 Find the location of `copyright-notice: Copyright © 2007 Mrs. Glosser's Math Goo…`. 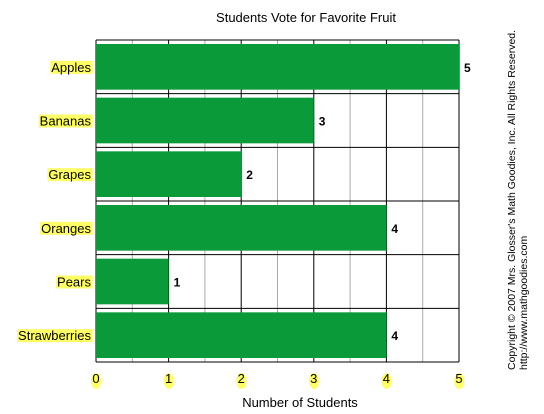

copyright-notice: Copyright © 2007 Mrs. Glosser's Math Goo… is located at coordinates (521, 190).